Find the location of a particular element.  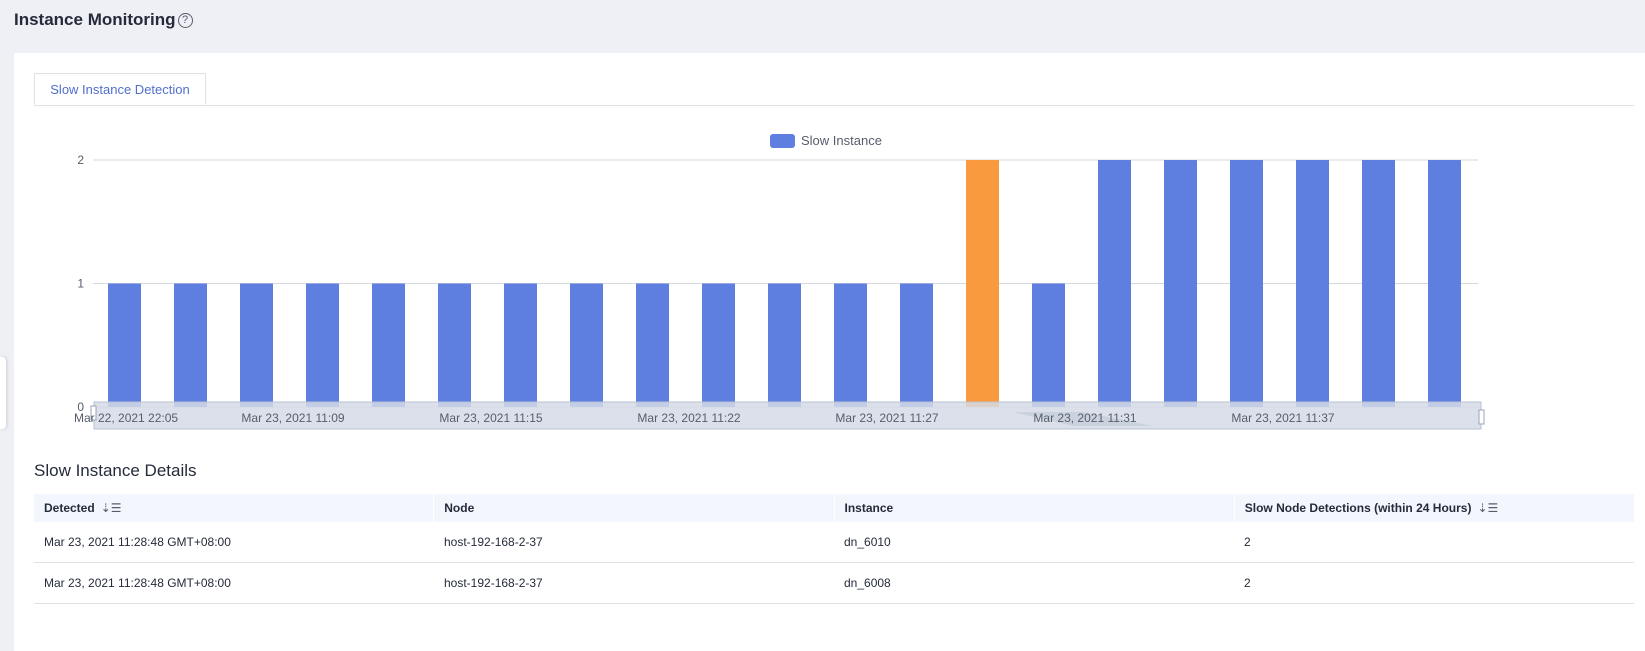

column-node: Node is located at coordinates (634, 508).